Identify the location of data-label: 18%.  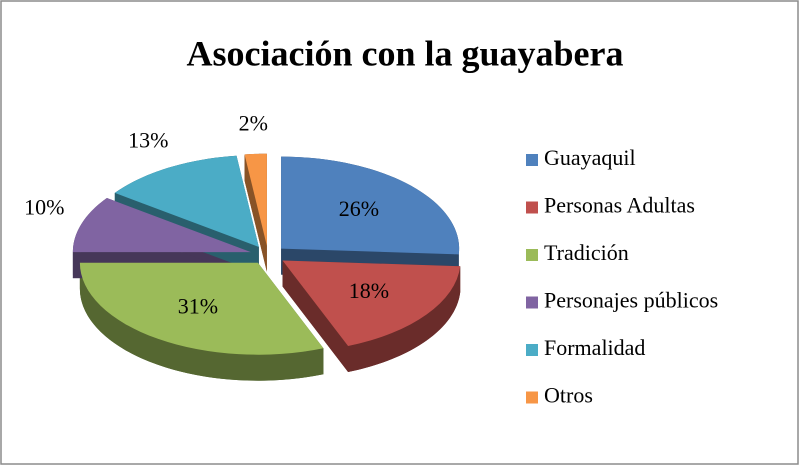
(369, 290).